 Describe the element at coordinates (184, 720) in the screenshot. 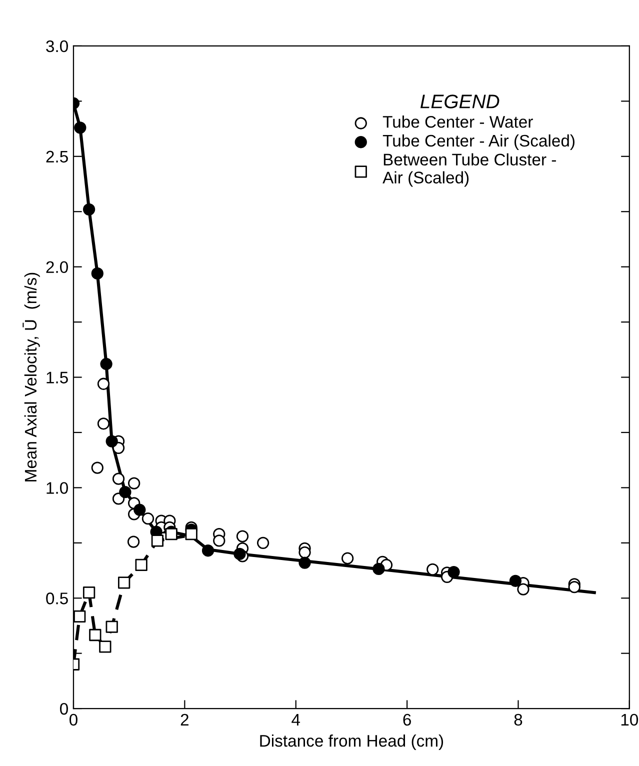

I see `x-tick-label: 2` at that location.